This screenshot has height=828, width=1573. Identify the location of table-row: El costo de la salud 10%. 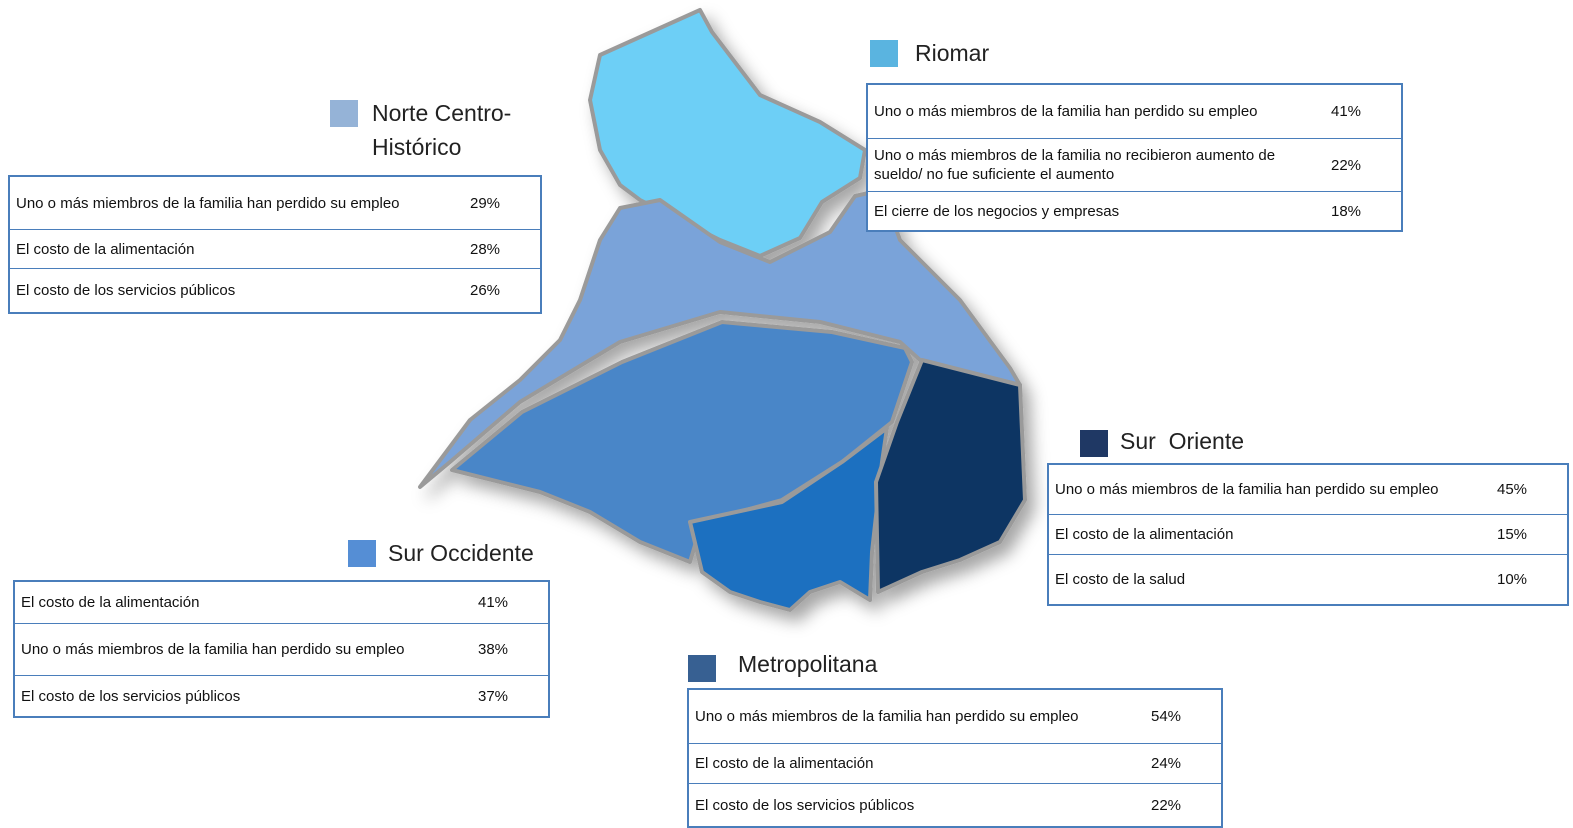
(1308, 579).